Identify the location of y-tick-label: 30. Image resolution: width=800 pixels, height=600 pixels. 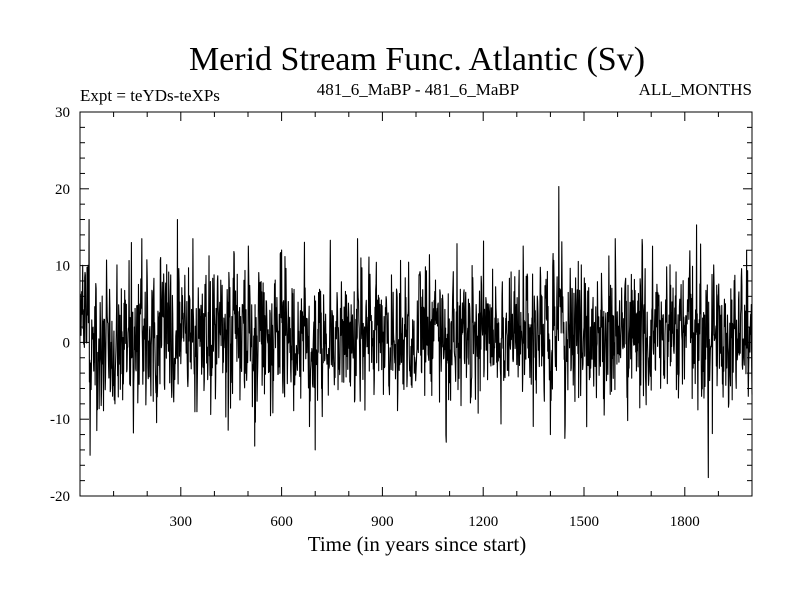
(62, 113).